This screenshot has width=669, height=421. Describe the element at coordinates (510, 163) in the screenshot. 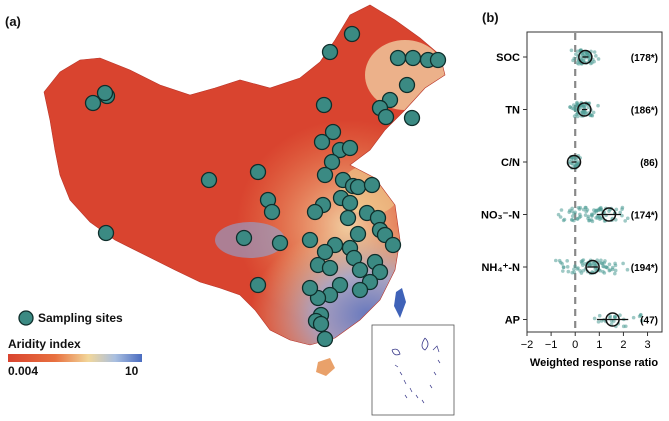

I see `y-category-label: C/N` at that location.